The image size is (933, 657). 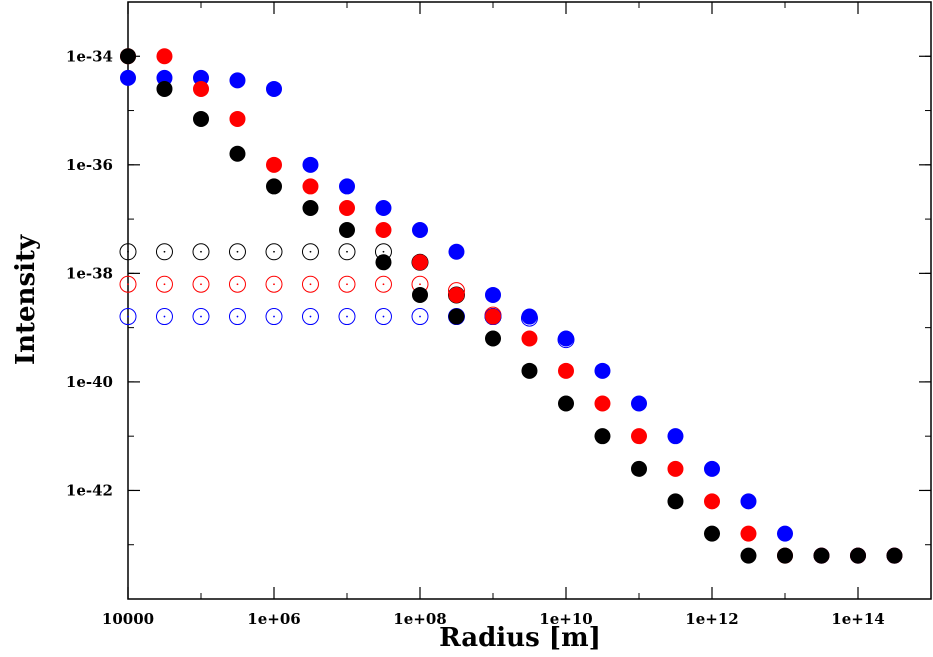 What do you see at coordinates (857, 619) in the screenshot?
I see `x-tick-label: 1e+14` at bounding box center [857, 619].